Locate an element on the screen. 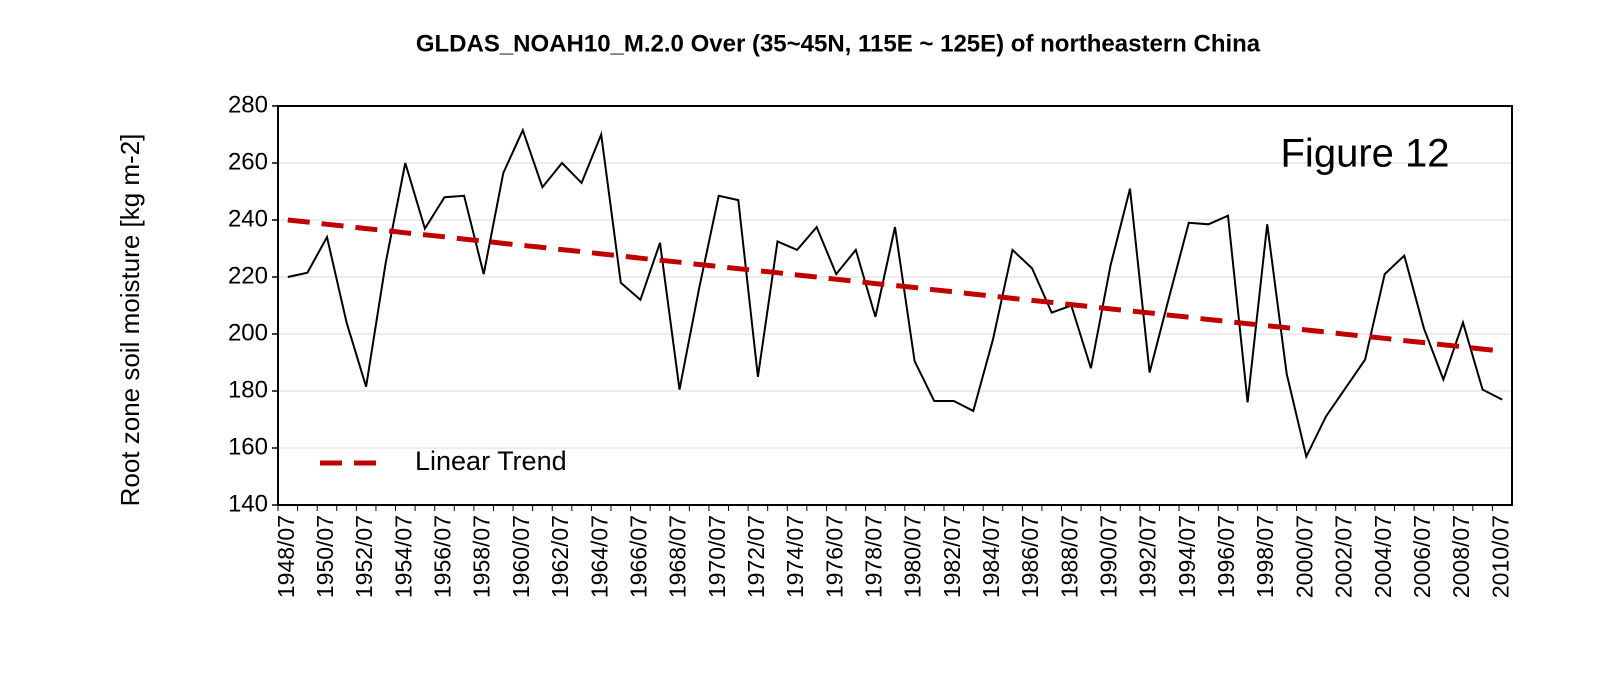 The image size is (1605, 678). x-tick-label: 1998/07 is located at coordinates (1265, 556).